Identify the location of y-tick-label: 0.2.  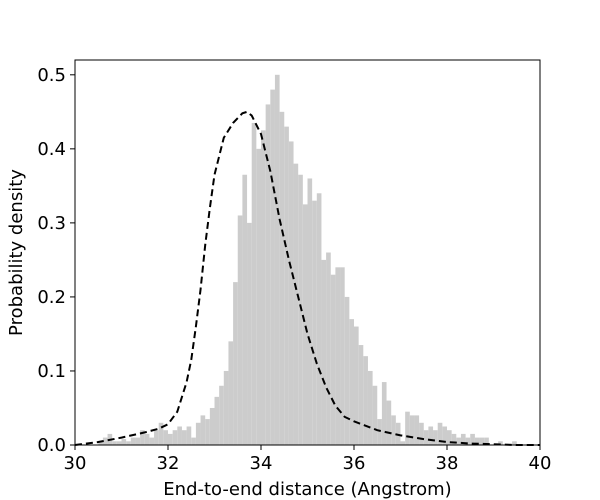
(51, 297).